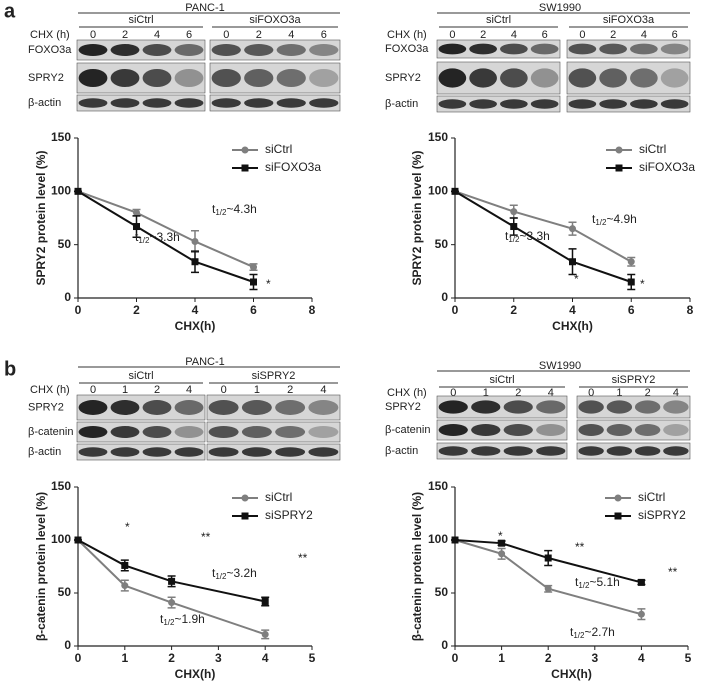 Image resolution: width=709 pixels, height=684 pixels. I want to click on x-tick-label: 8, so click(690, 310).